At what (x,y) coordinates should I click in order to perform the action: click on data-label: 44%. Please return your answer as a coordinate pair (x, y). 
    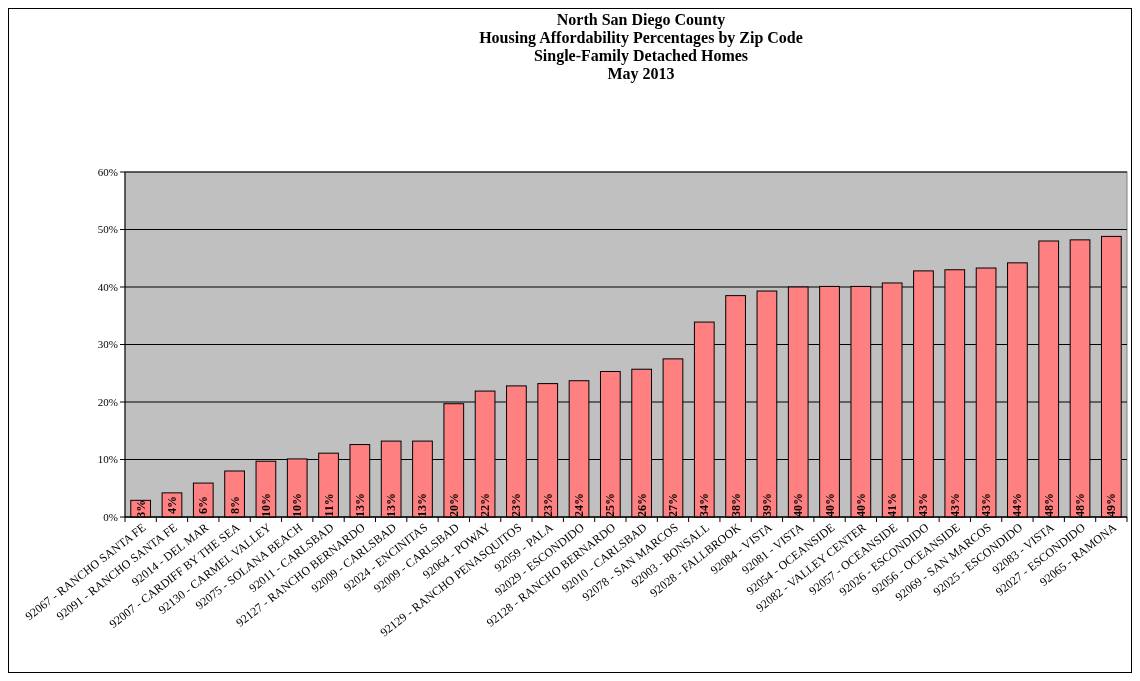
    Looking at the image, I should click on (1017, 505).